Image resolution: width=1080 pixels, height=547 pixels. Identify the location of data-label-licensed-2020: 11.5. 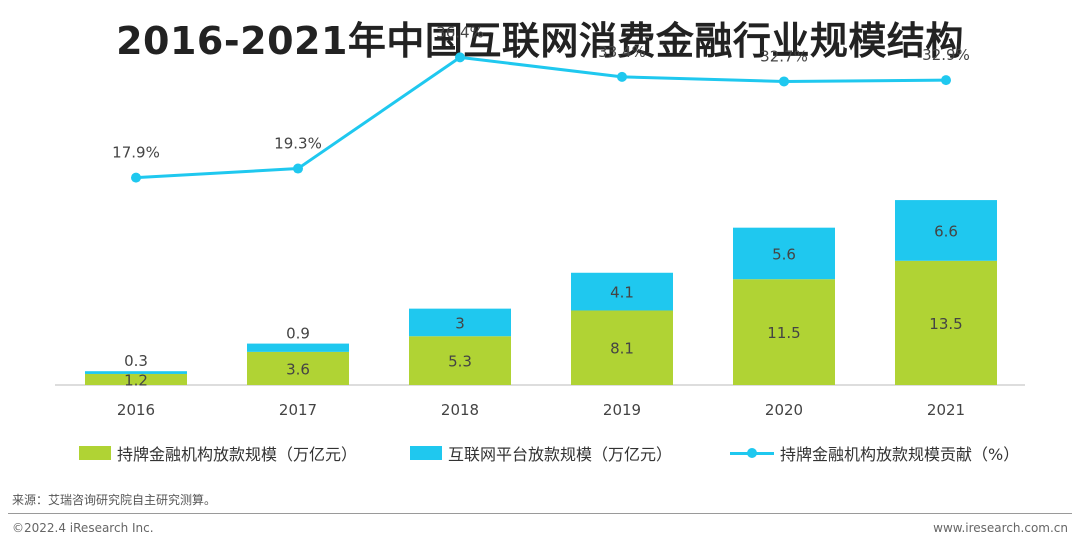
(783, 333).